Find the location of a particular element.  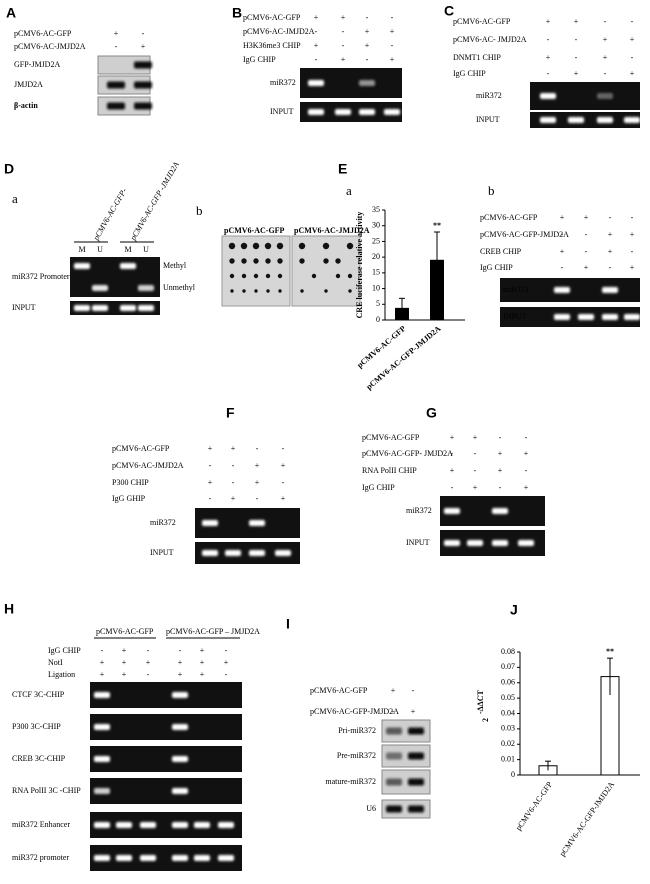

condition-label: IgG CHIP is located at coordinates (259, 59).